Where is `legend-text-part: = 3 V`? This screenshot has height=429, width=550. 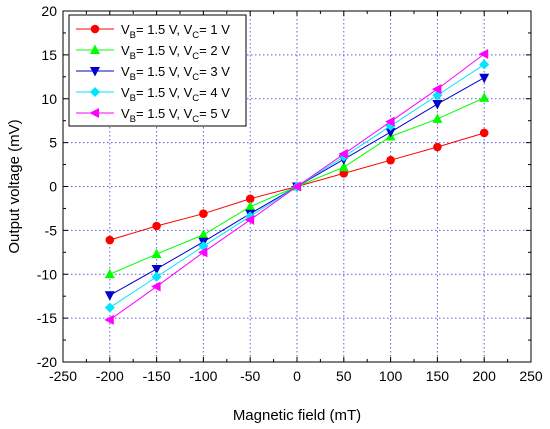
legend-text-part: = 3 V is located at coordinates (214, 71).